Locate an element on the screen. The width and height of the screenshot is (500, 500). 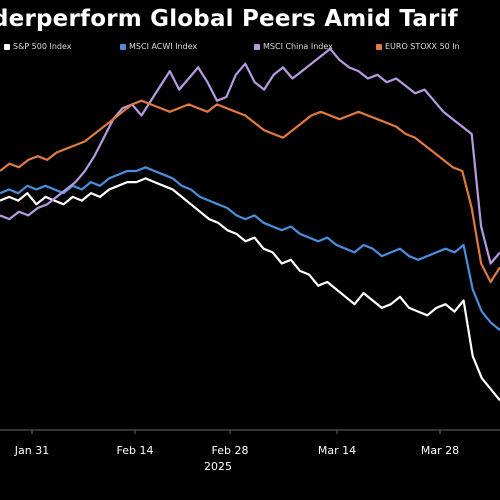
legend-item-china: MSCI China Index is located at coordinates (293, 46).